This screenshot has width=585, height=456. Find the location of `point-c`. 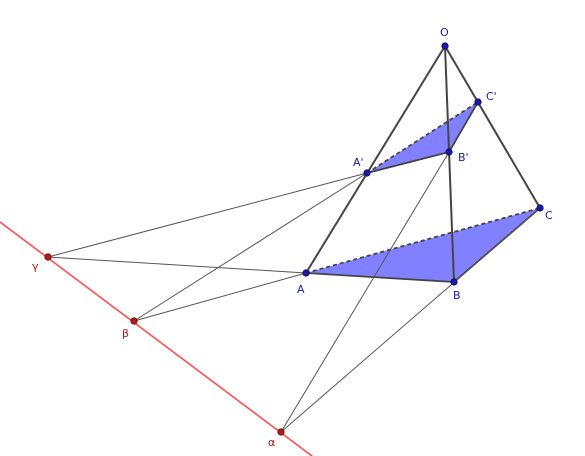

point-c is located at coordinates (540, 208).